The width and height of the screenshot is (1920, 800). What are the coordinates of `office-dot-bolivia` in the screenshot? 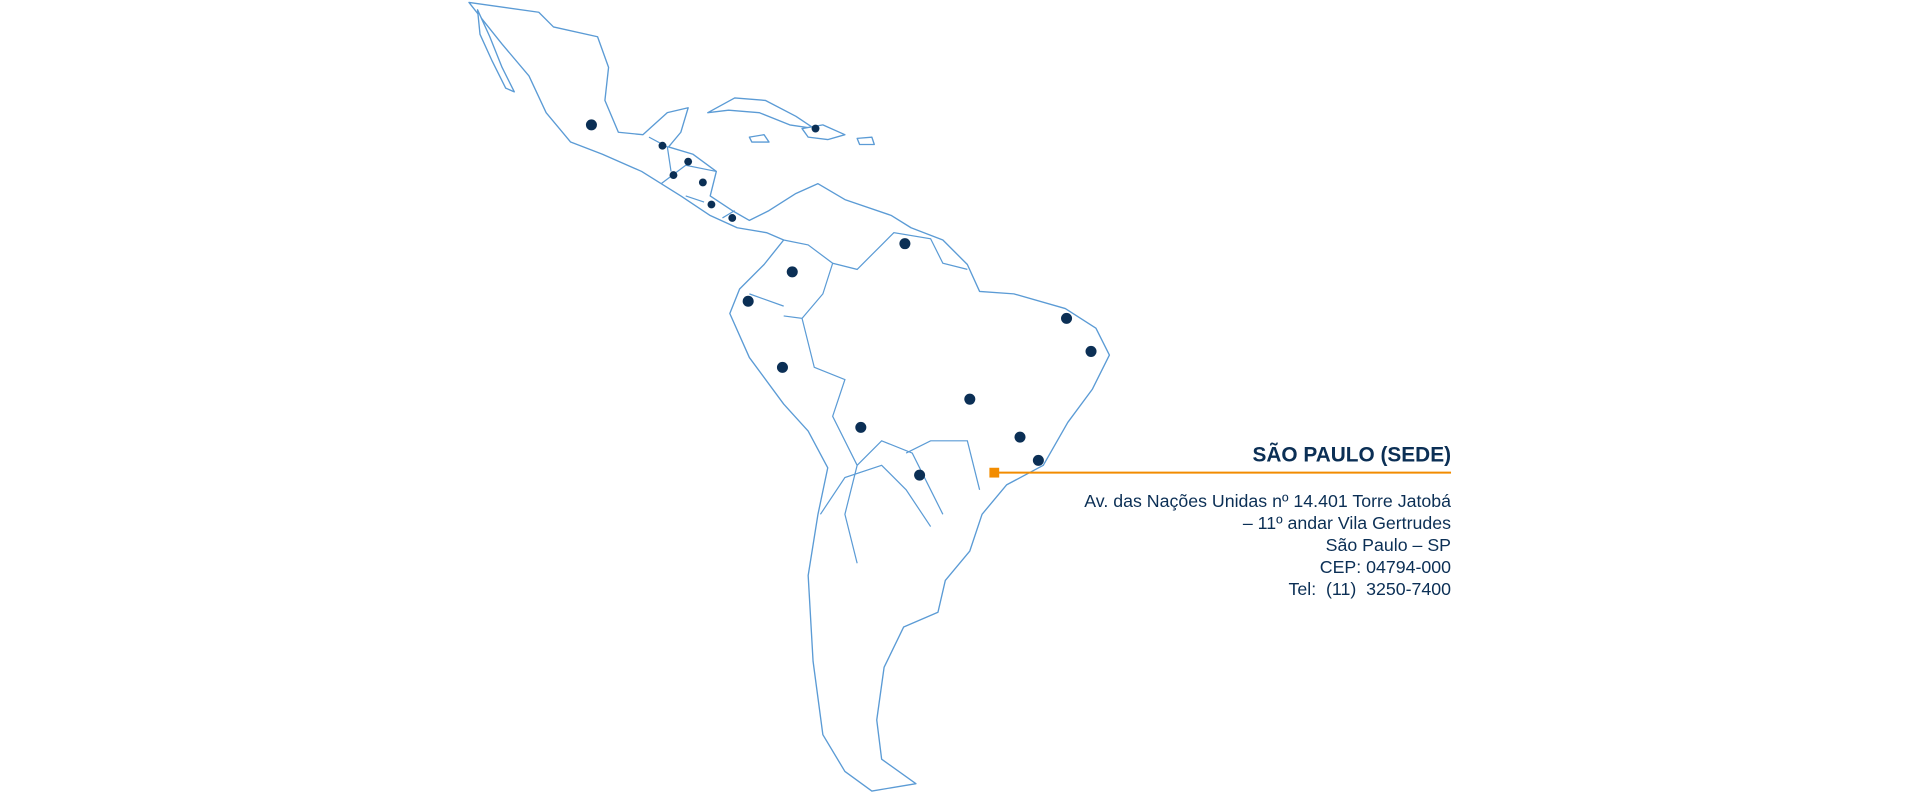 It's located at (861, 427).